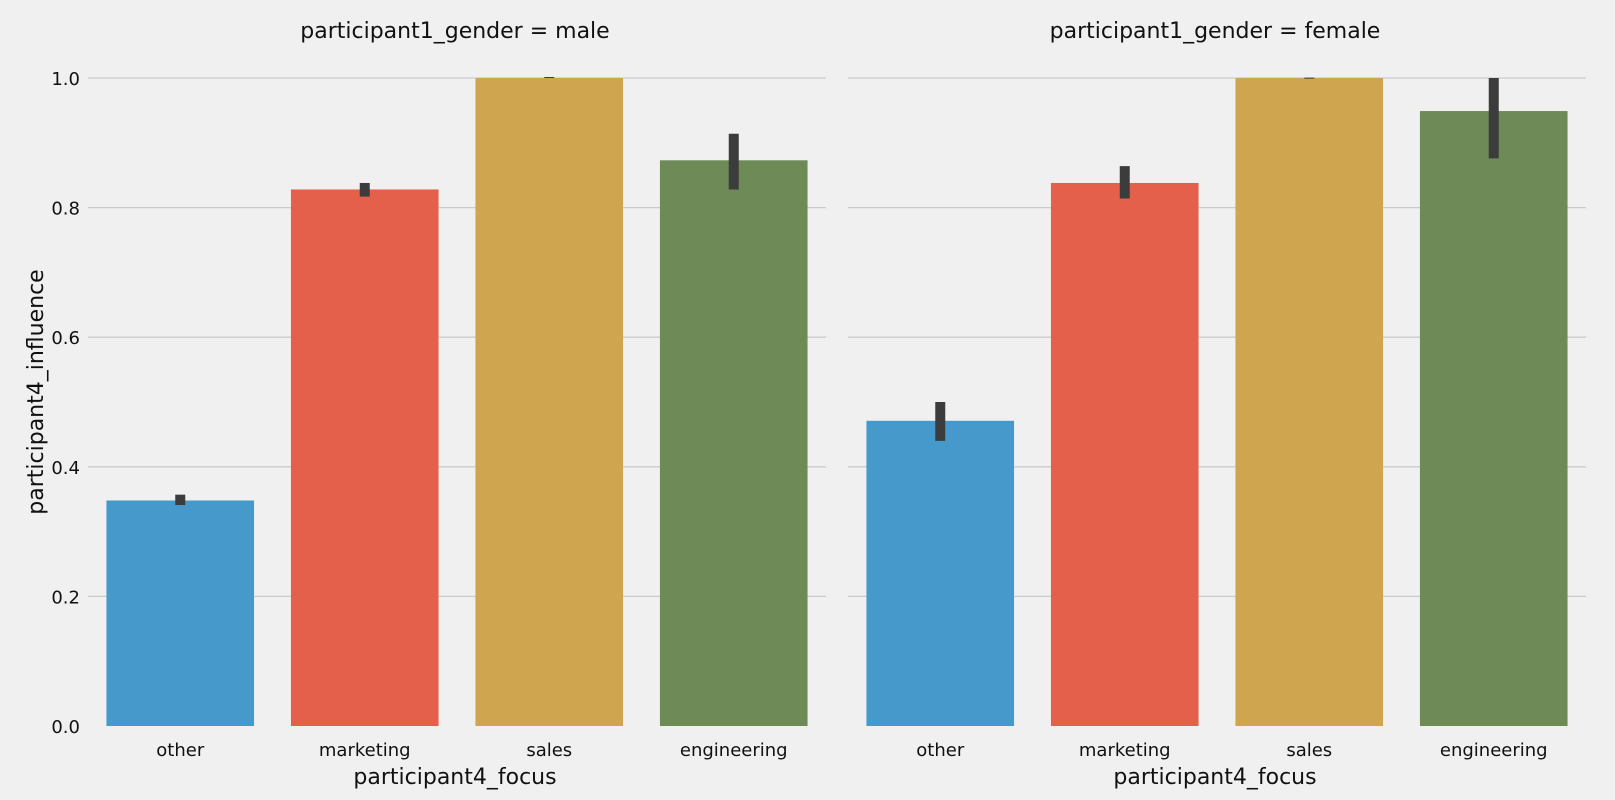 This screenshot has width=1615, height=800. I want to click on y-tick-label: 1.0, so click(65, 79).